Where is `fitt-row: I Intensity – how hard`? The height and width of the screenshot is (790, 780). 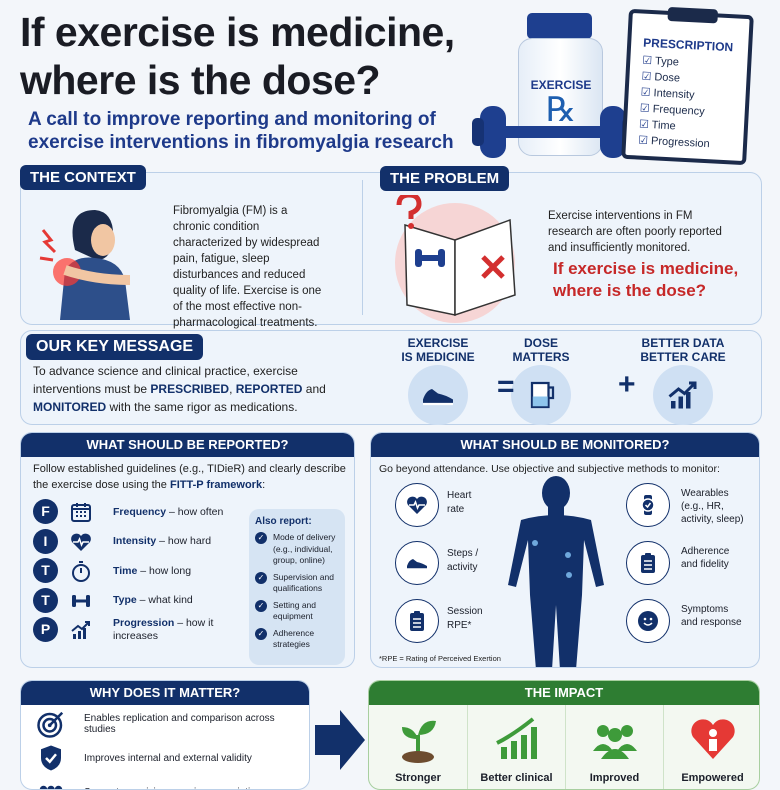
fitt-row: I Intensity – how hard is located at coordinates (138, 542).